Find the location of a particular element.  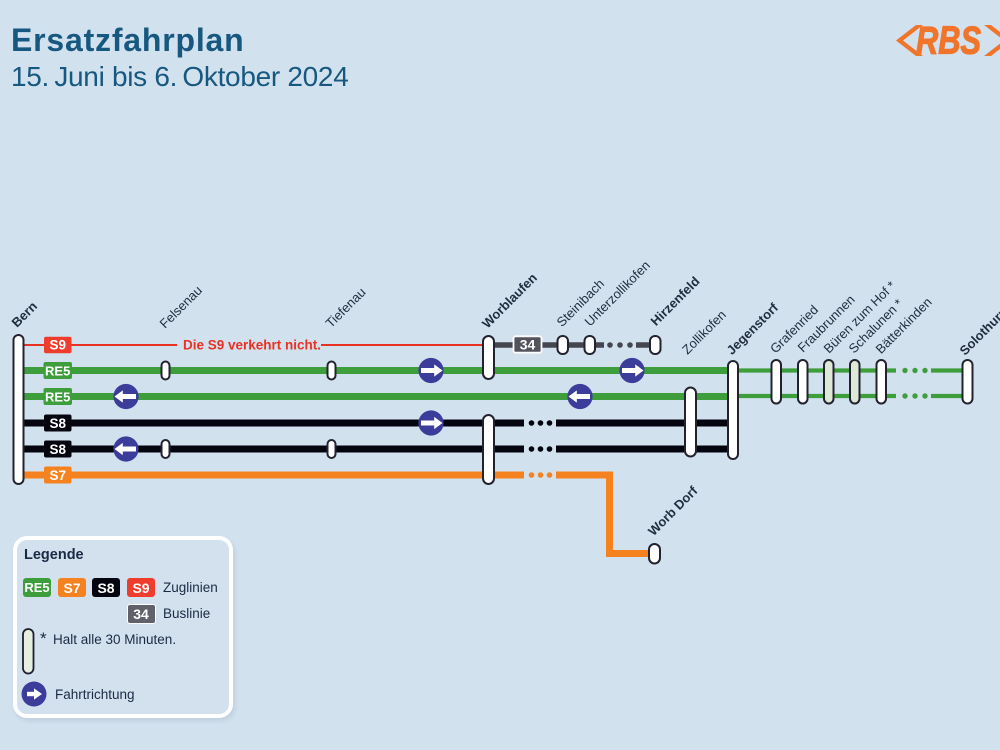

svg-text: Tiefenau is located at coordinates (346, 308).